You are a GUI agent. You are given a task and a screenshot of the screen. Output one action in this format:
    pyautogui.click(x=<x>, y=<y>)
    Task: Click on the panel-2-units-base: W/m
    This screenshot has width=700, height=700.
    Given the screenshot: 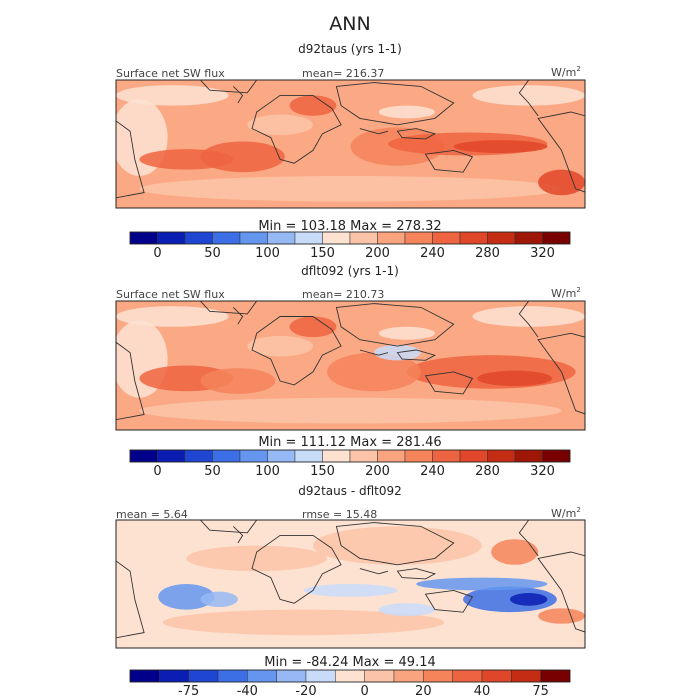 What is the action you would take?
    pyautogui.click(x=563, y=293)
    